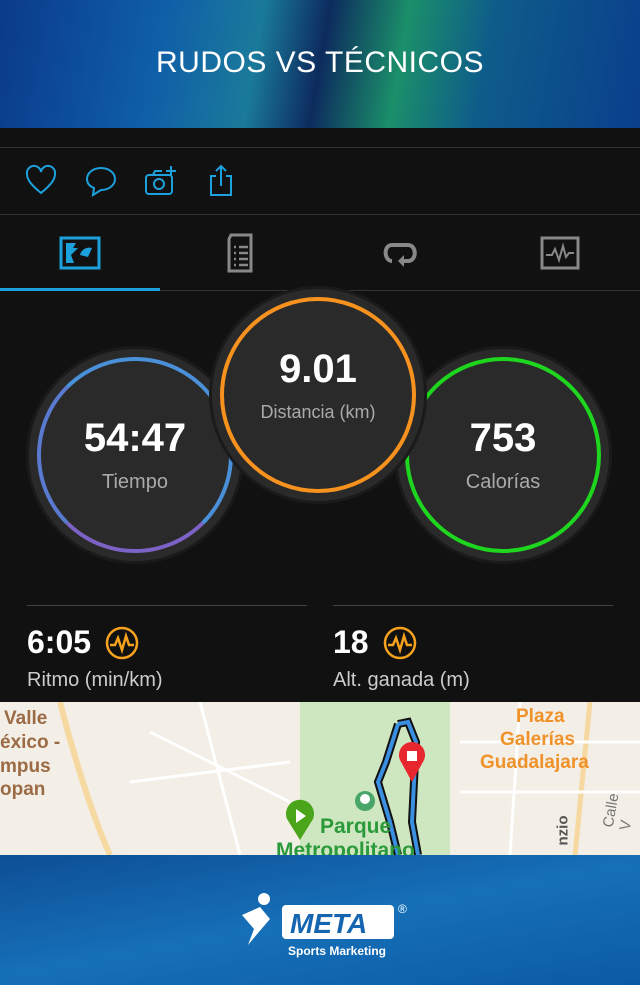 The height and width of the screenshot is (985, 640). I want to click on tab-details, so click(240, 252).